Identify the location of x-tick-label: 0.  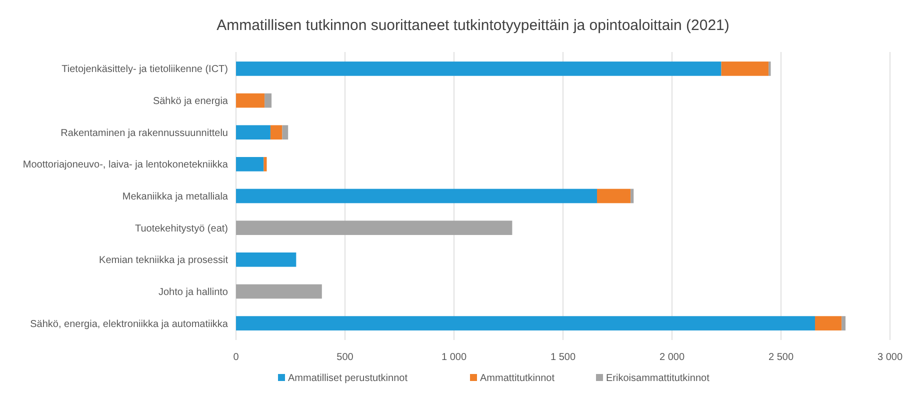
(236, 357).